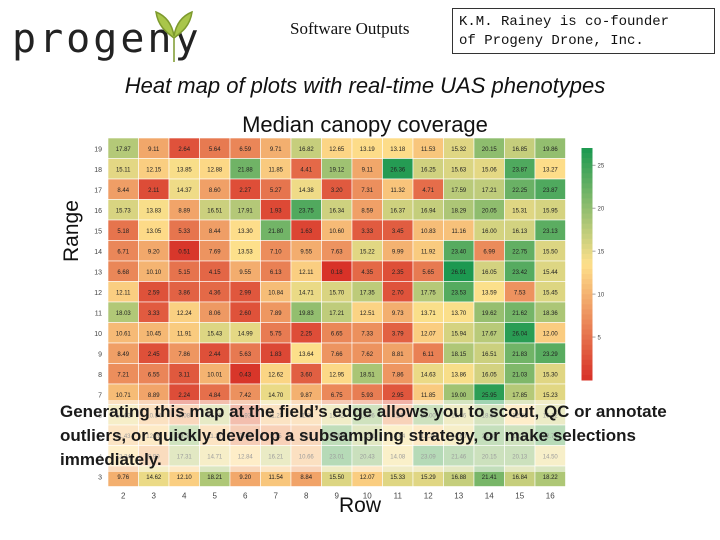 The height and width of the screenshot is (540, 720). Describe the element at coordinates (551, 170) in the screenshot. I see `cell-value-label: 13.27` at that location.